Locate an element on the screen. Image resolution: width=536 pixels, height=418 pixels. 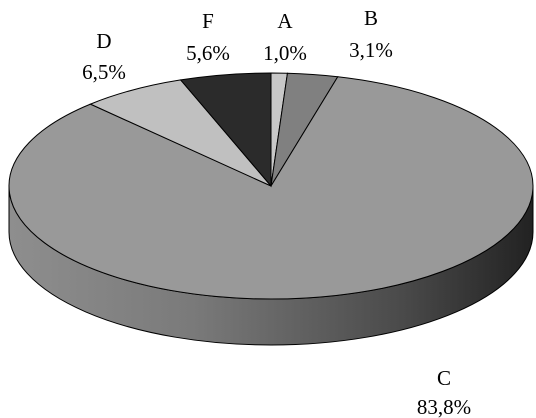
slice-label-d-name: D is located at coordinates (103, 41).